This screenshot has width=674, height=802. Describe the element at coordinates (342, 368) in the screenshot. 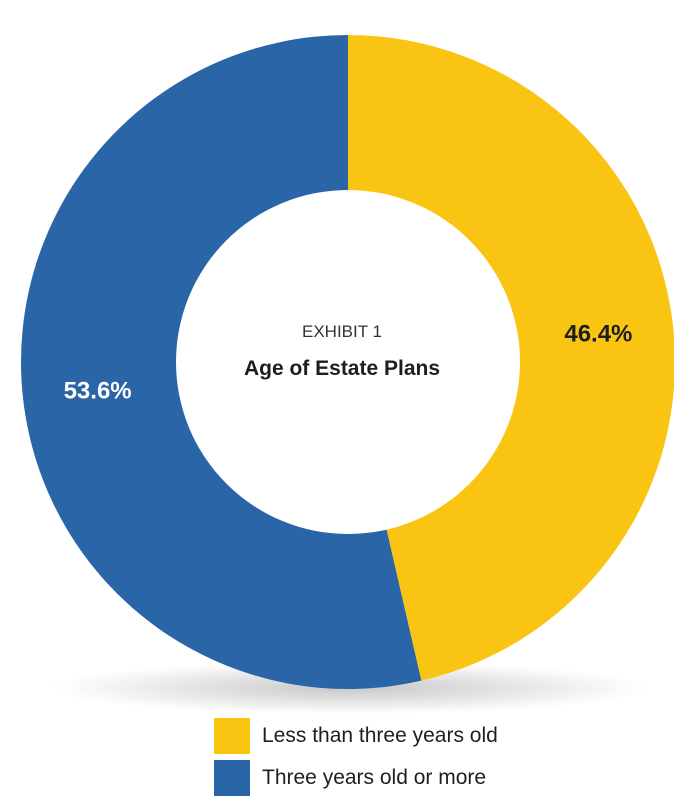

I see `chart-title: Age of Estate Plans` at that location.